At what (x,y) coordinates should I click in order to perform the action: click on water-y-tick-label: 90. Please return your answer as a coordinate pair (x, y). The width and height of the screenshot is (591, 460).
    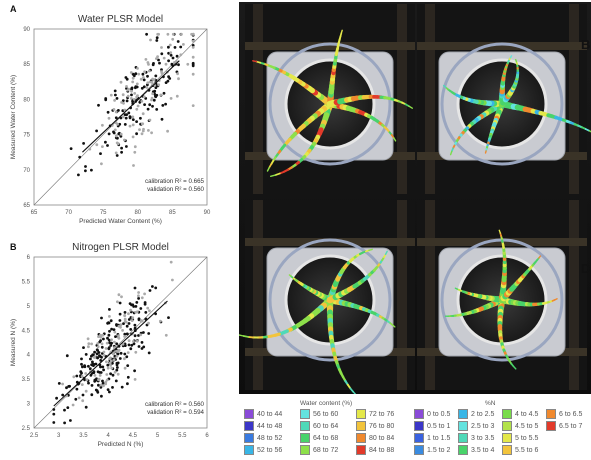
    Looking at the image, I should click on (26, 30).